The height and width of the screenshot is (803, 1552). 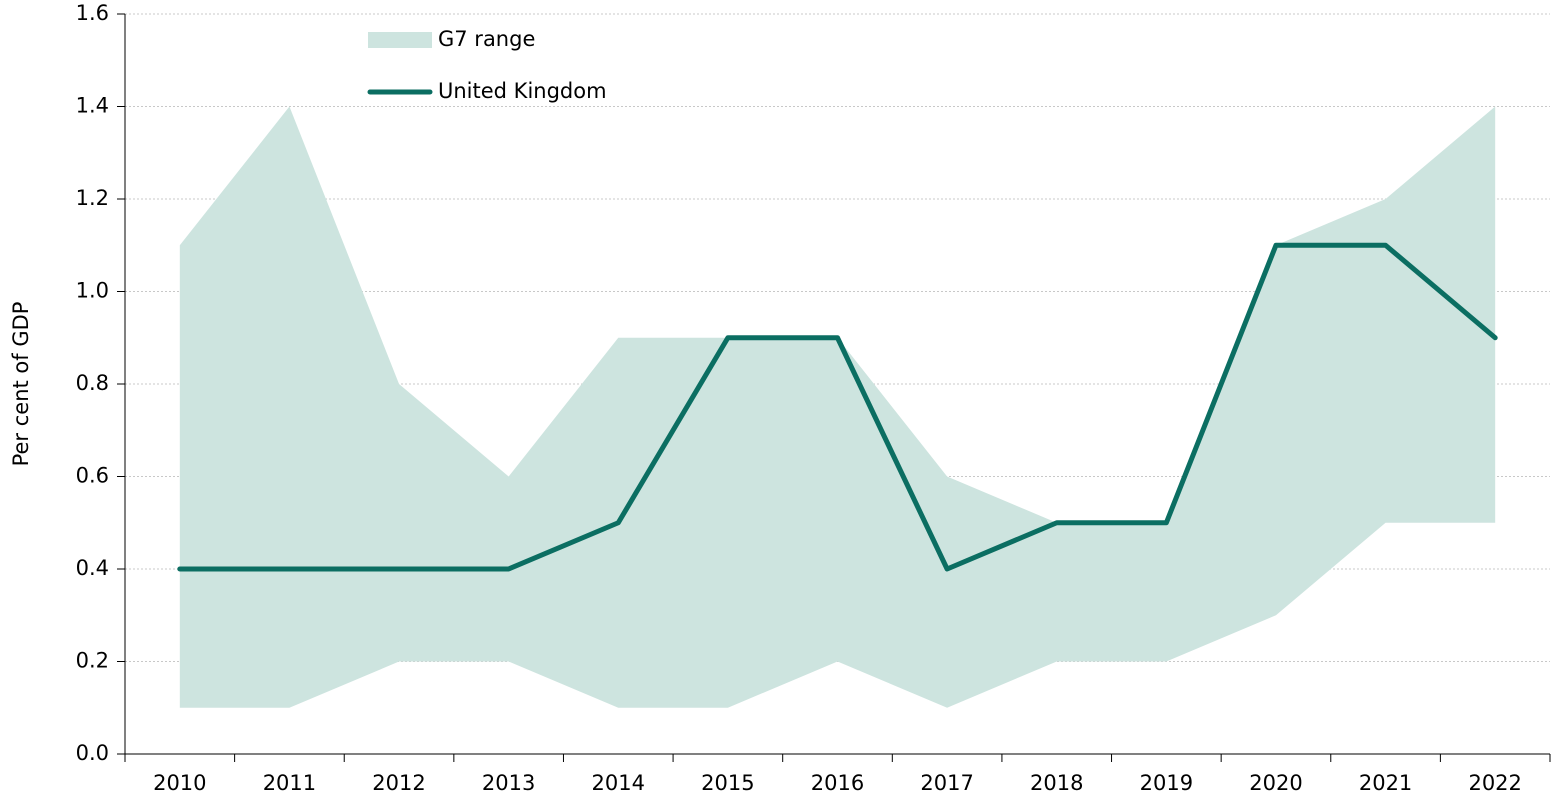 What do you see at coordinates (1166, 783) in the screenshot?
I see `x-tick-label: 2019` at bounding box center [1166, 783].